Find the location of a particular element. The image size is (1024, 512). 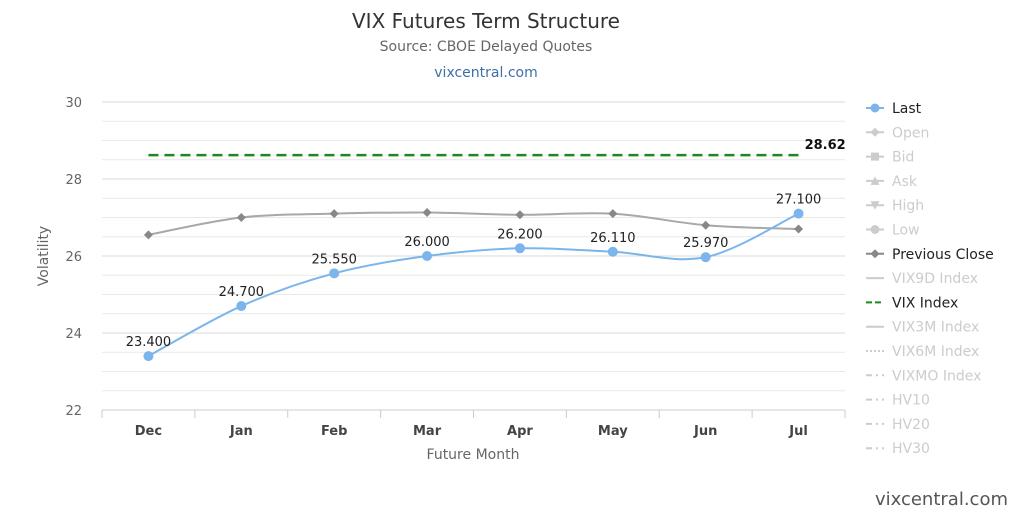

legend-item: VIX Index is located at coordinates (912, 303).